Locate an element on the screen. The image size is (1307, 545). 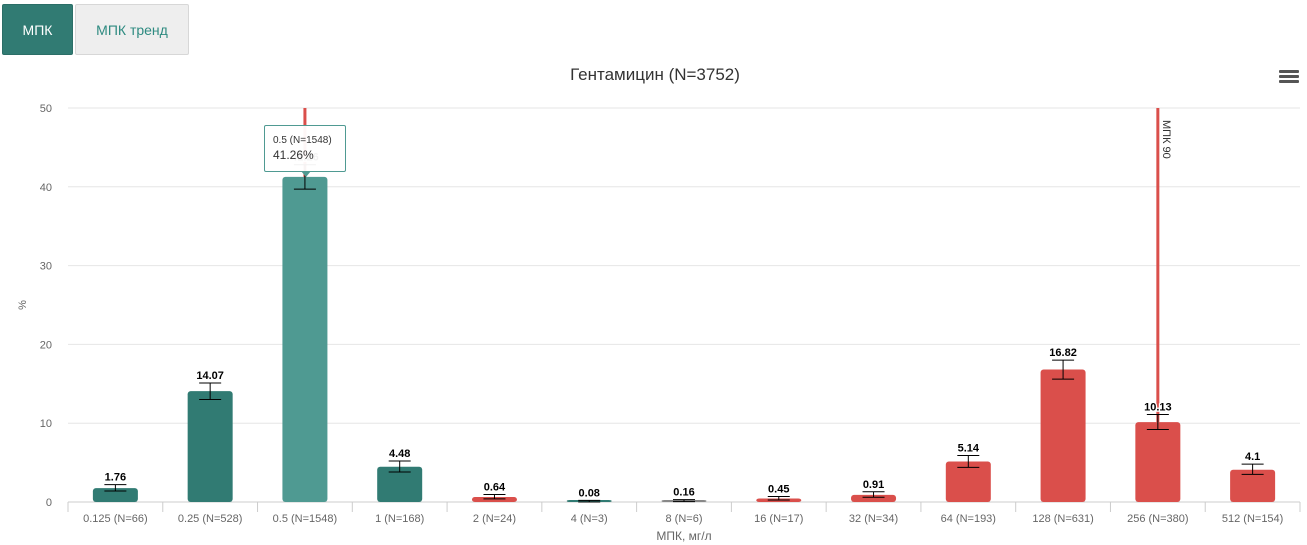
data-label: 16.82 is located at coordinates (1063, 353).